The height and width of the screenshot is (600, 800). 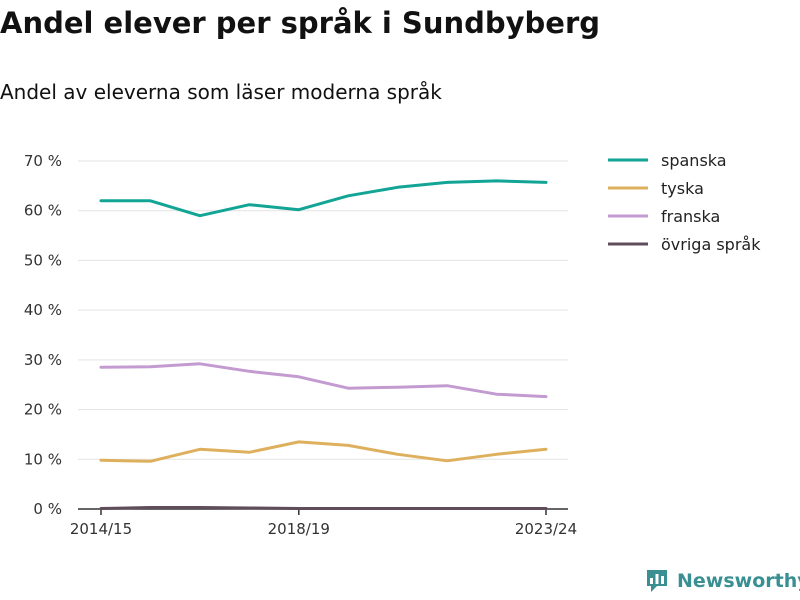 What do you see at coordinates (682, 188) in the screenshot?
I see `legend-label: tyska` at bounding box center [682, 188].